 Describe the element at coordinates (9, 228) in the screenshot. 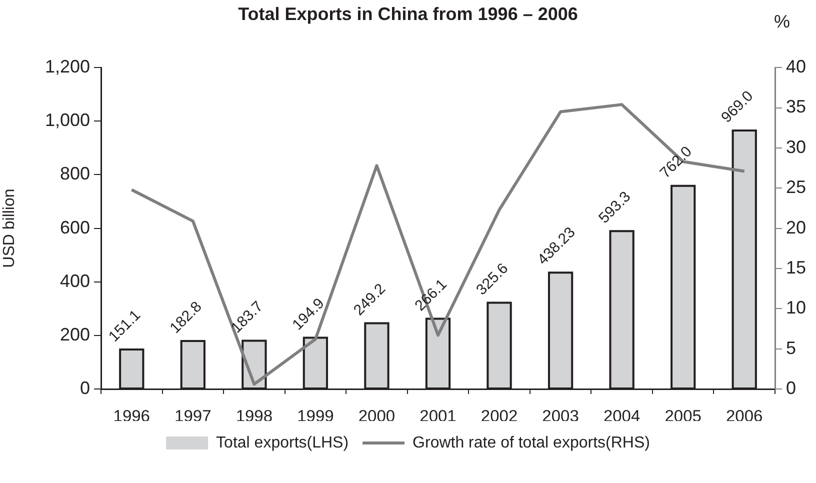

I see `y-axis-title: USD billion` at that location.